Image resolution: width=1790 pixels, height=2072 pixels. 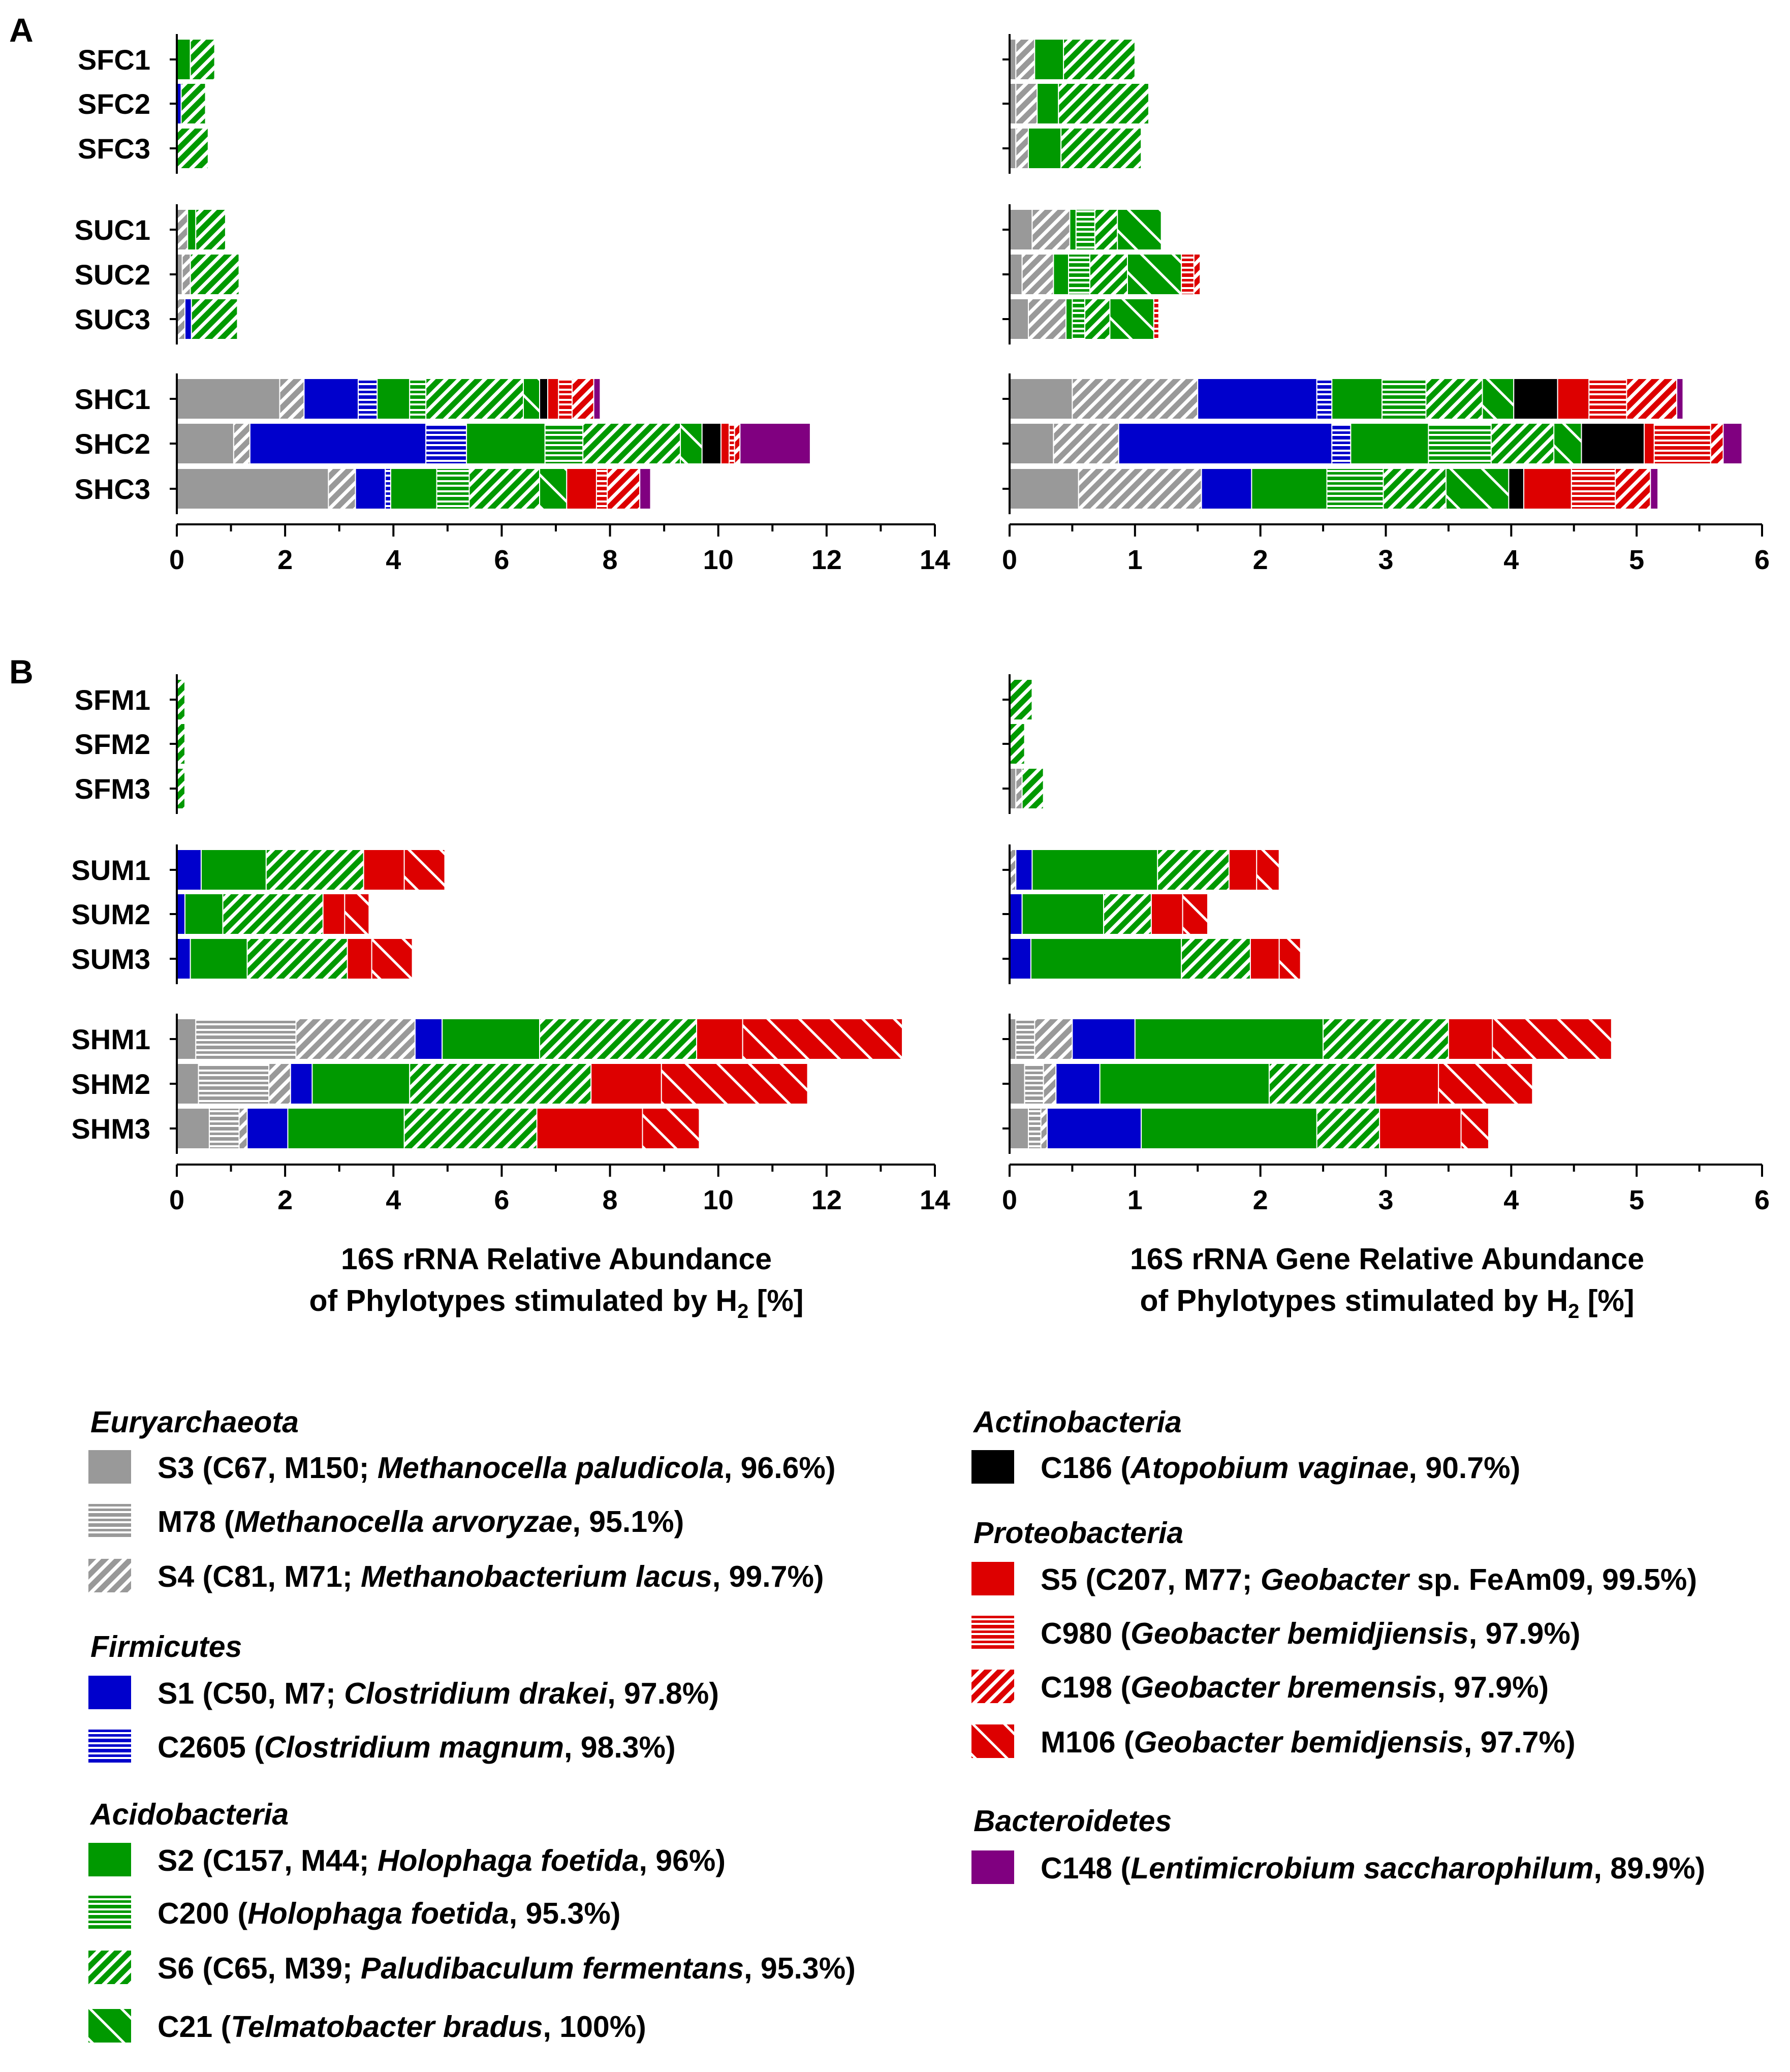 I want to click on bar-SFC1-S6, so click(x=202, y=60).